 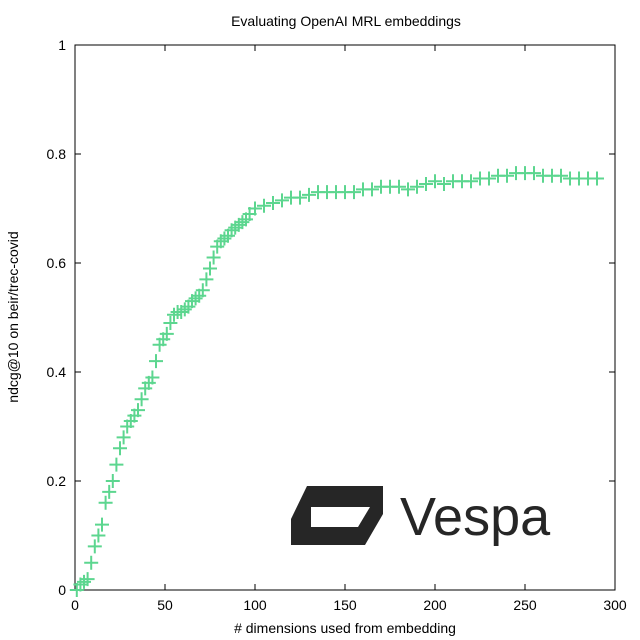 I want to click on x-tick-label: 150, so click(x=345, y=605).